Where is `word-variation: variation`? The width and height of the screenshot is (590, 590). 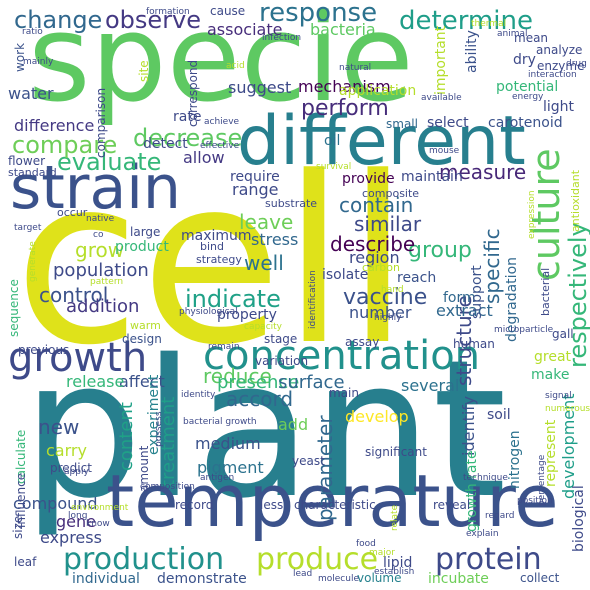
word-variation: variation is located at coordinates (282, 361).